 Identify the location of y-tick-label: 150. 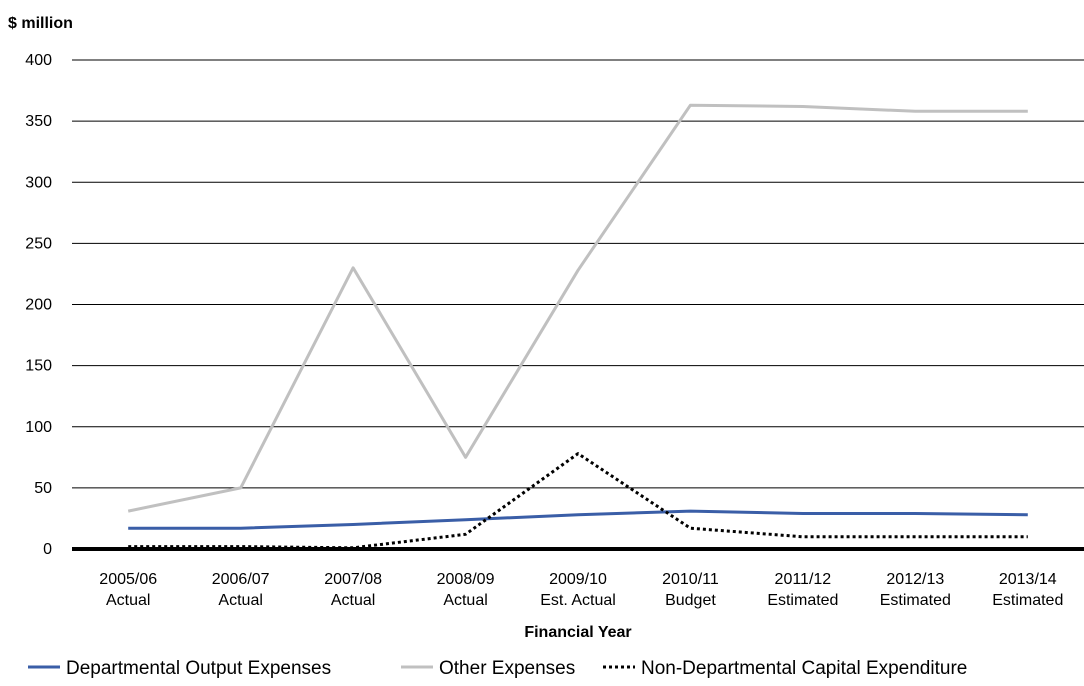
(38, 366).